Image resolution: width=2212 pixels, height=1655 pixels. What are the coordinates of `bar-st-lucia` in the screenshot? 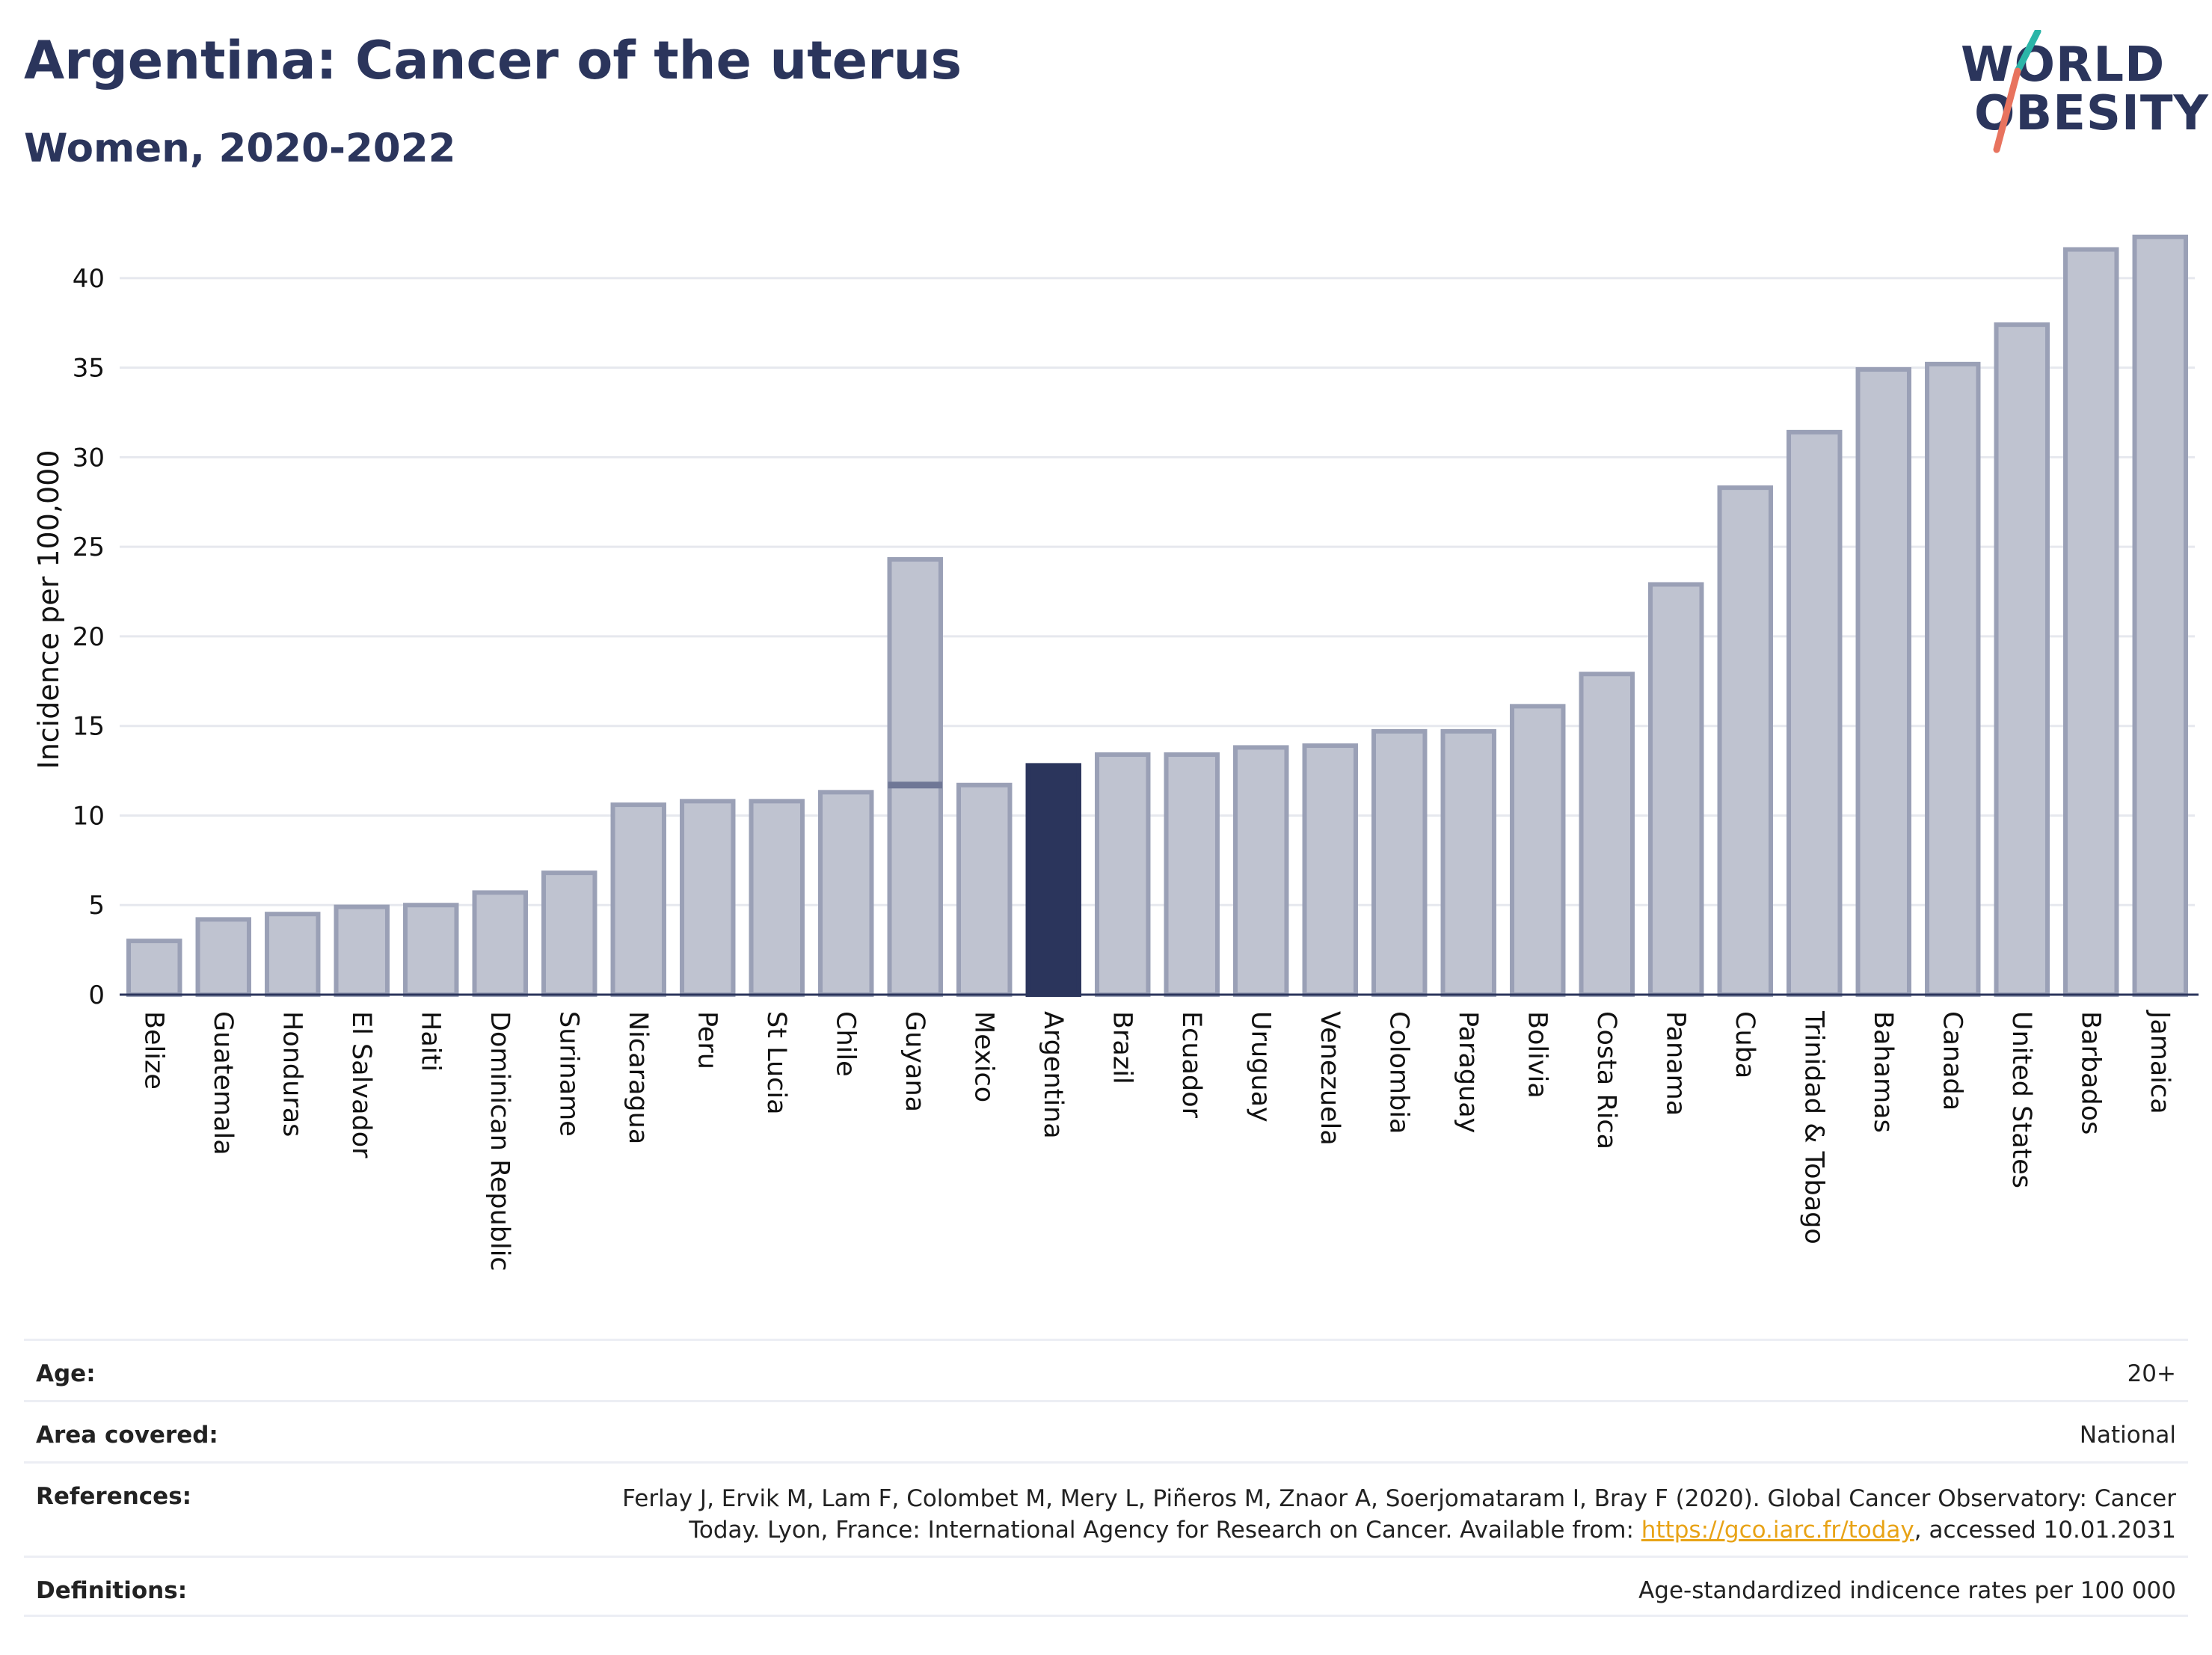 It's located at (777, 898).